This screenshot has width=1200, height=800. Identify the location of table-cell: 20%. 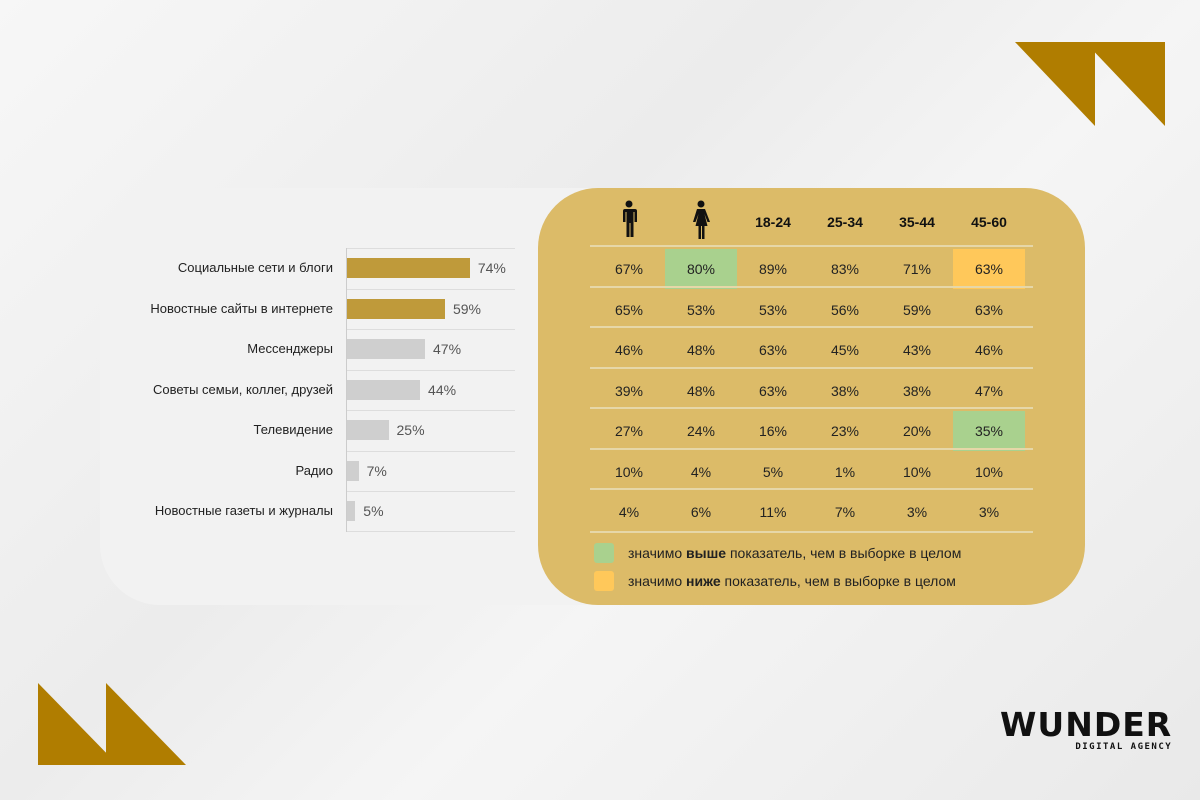
(917, 431).